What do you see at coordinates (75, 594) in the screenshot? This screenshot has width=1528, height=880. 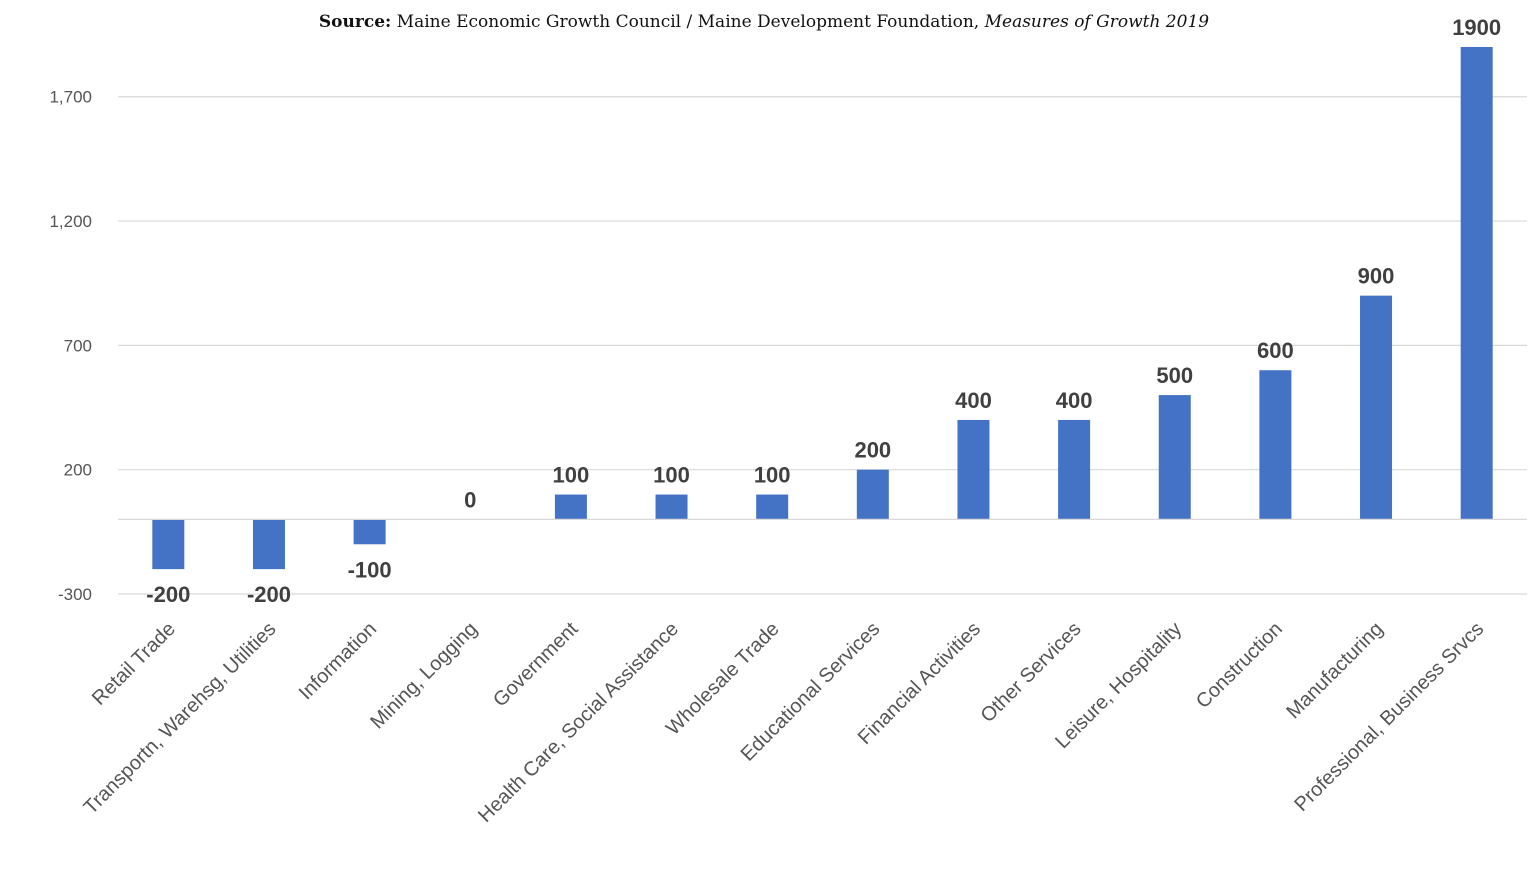 I see `y-tick-label: -300` at bounding box center [75, 594].